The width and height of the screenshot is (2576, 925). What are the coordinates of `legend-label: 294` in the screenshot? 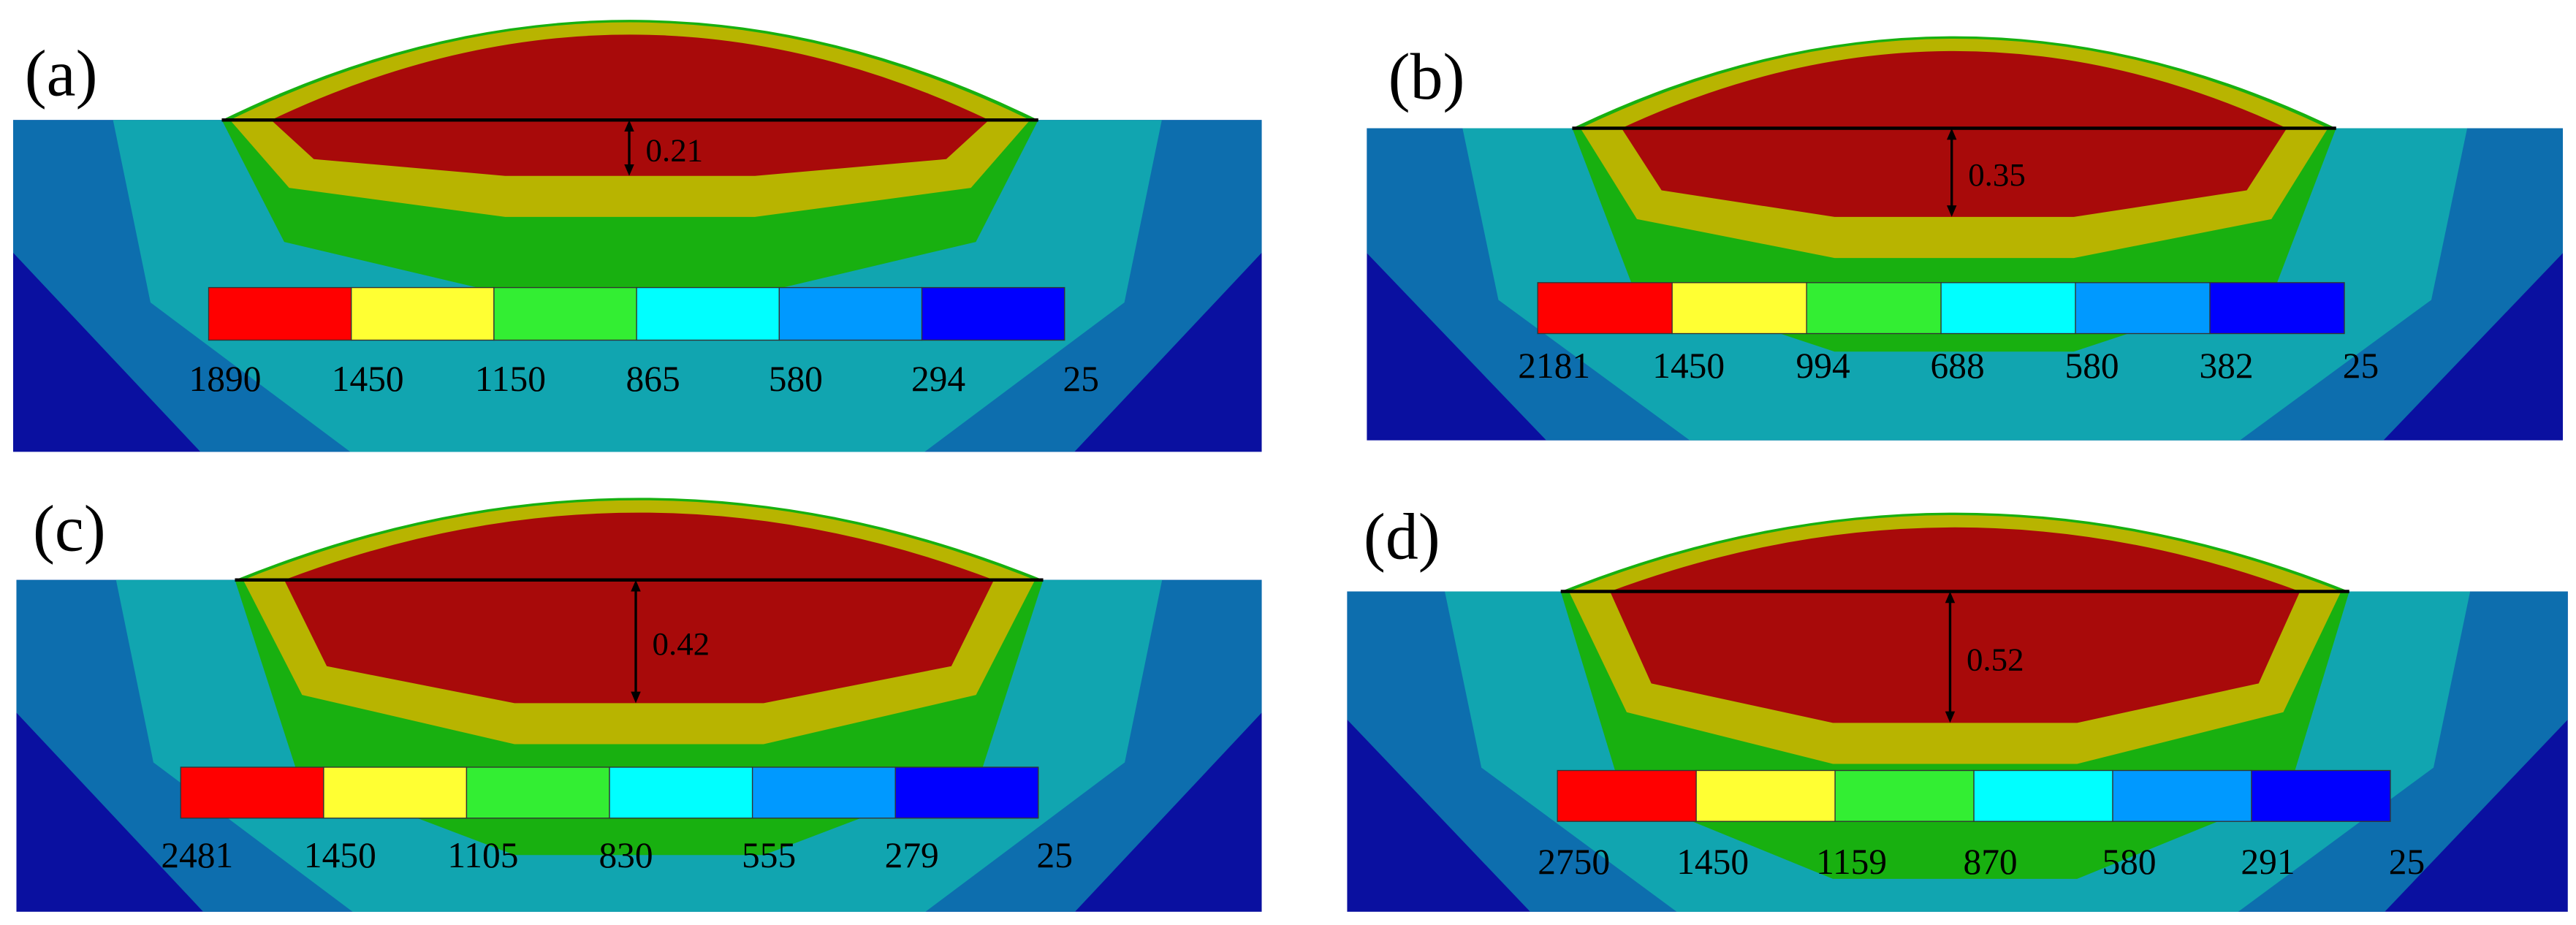 It's located at (938, 379).